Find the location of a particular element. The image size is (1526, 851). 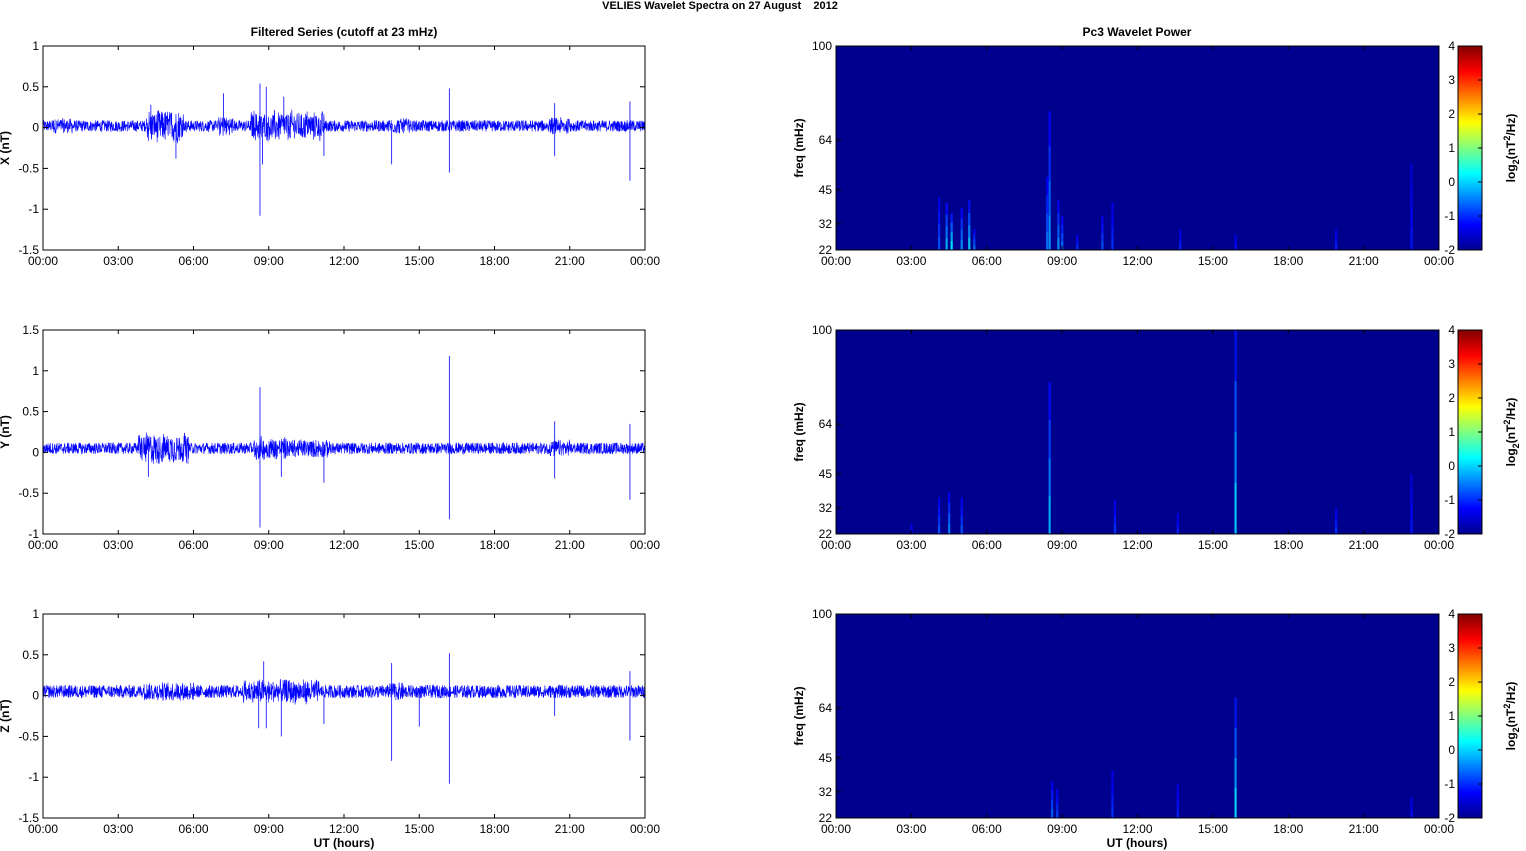

colorbar-tick-label: 2 is located at coordinates (1451, 114).